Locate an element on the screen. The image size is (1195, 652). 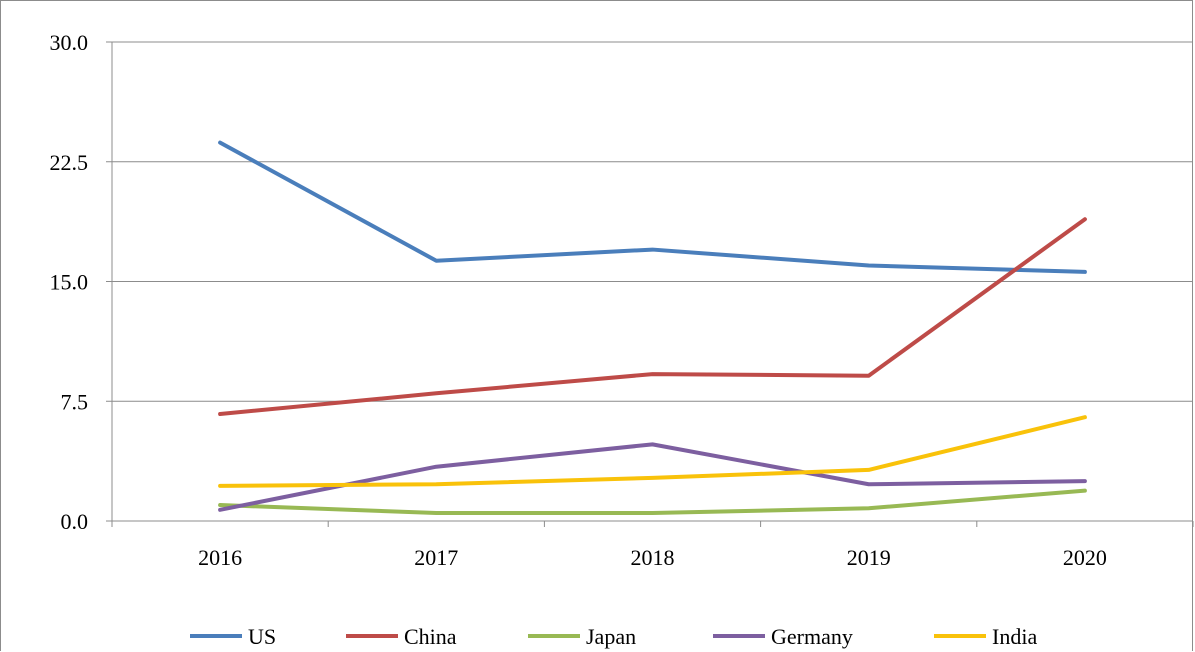
series-line-us is located at coordinates (652, 207).